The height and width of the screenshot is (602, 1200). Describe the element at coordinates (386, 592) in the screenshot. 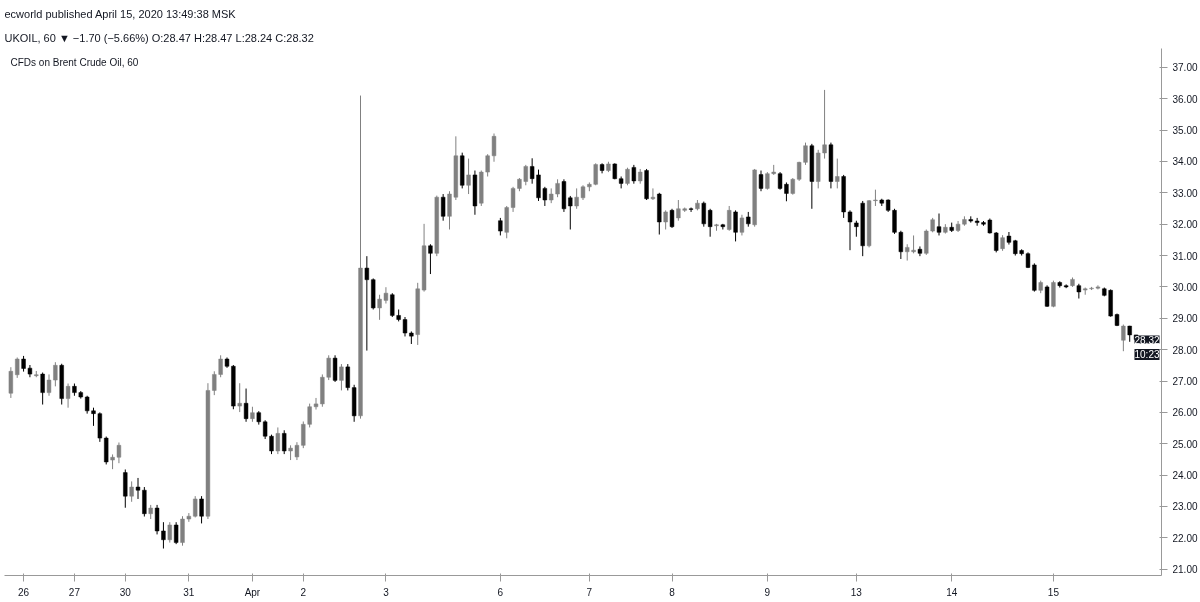

I see `x-tick-label: 3` at that location.